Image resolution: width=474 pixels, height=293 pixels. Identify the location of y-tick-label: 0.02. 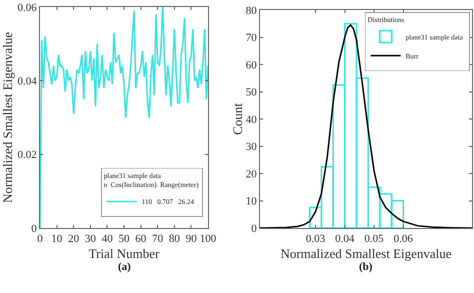
(27, 155).